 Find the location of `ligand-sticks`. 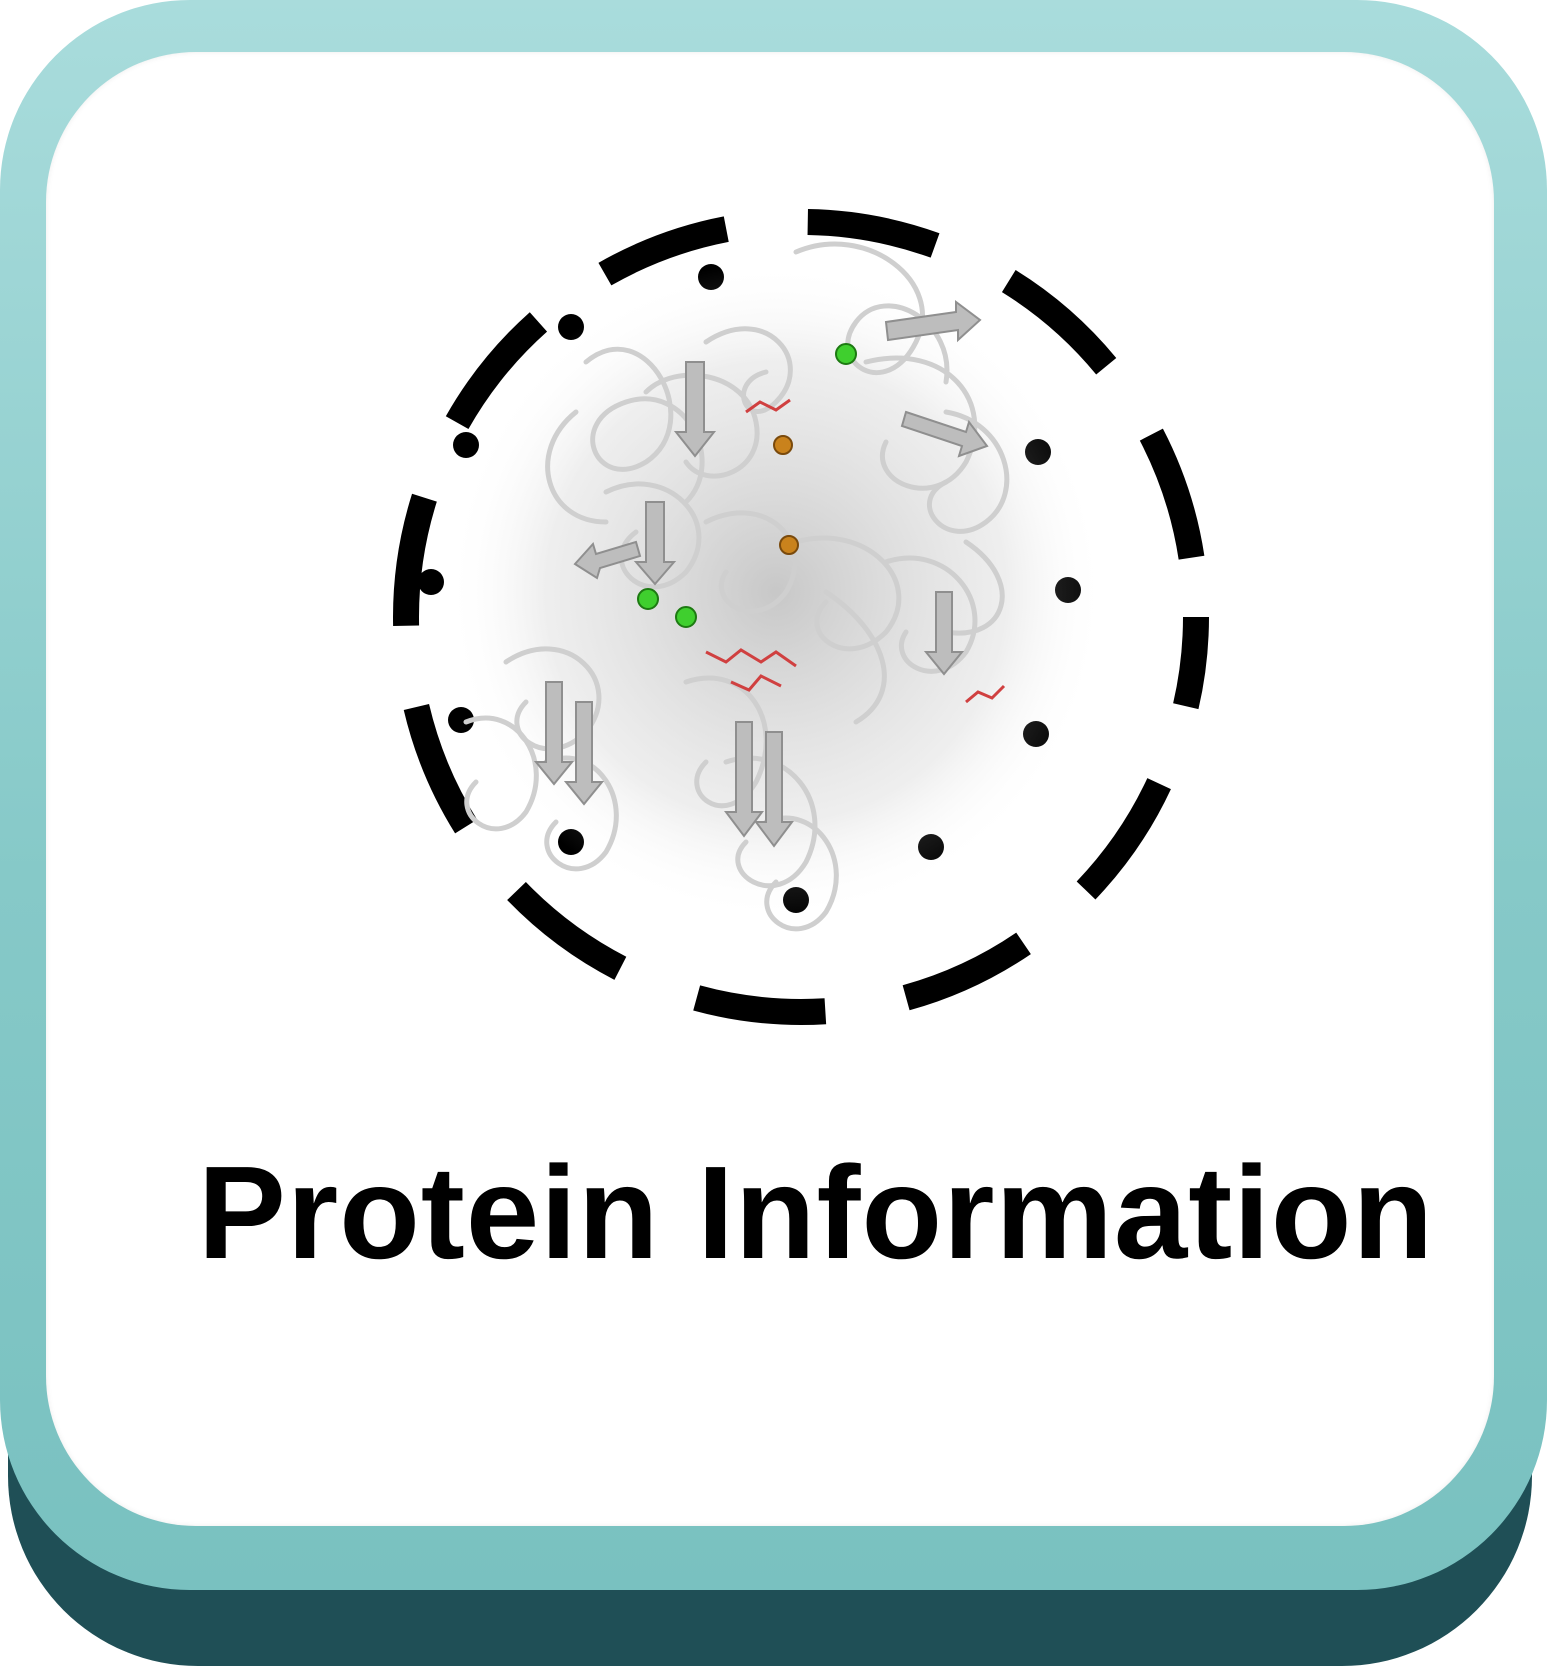

ligand-sticks is located at coordinates (855, 551).